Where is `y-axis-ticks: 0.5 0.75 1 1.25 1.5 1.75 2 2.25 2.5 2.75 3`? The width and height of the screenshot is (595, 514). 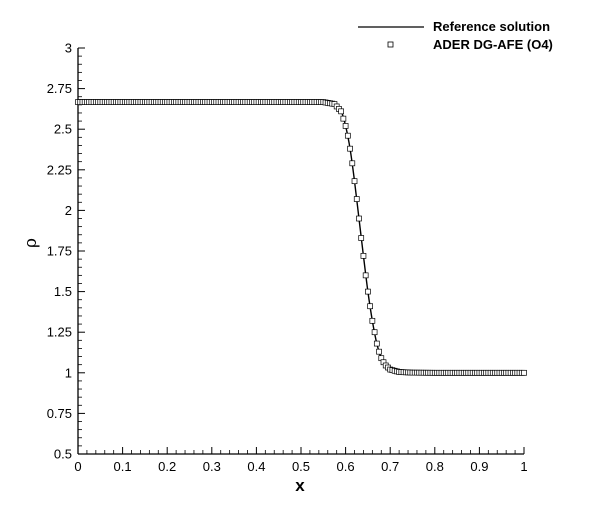
y-axis-ticks: 0.5 0.75 1 1.25 1.5 1.75 2 2.25 2.5 2.75 3 is located at coordinates (66, 251).